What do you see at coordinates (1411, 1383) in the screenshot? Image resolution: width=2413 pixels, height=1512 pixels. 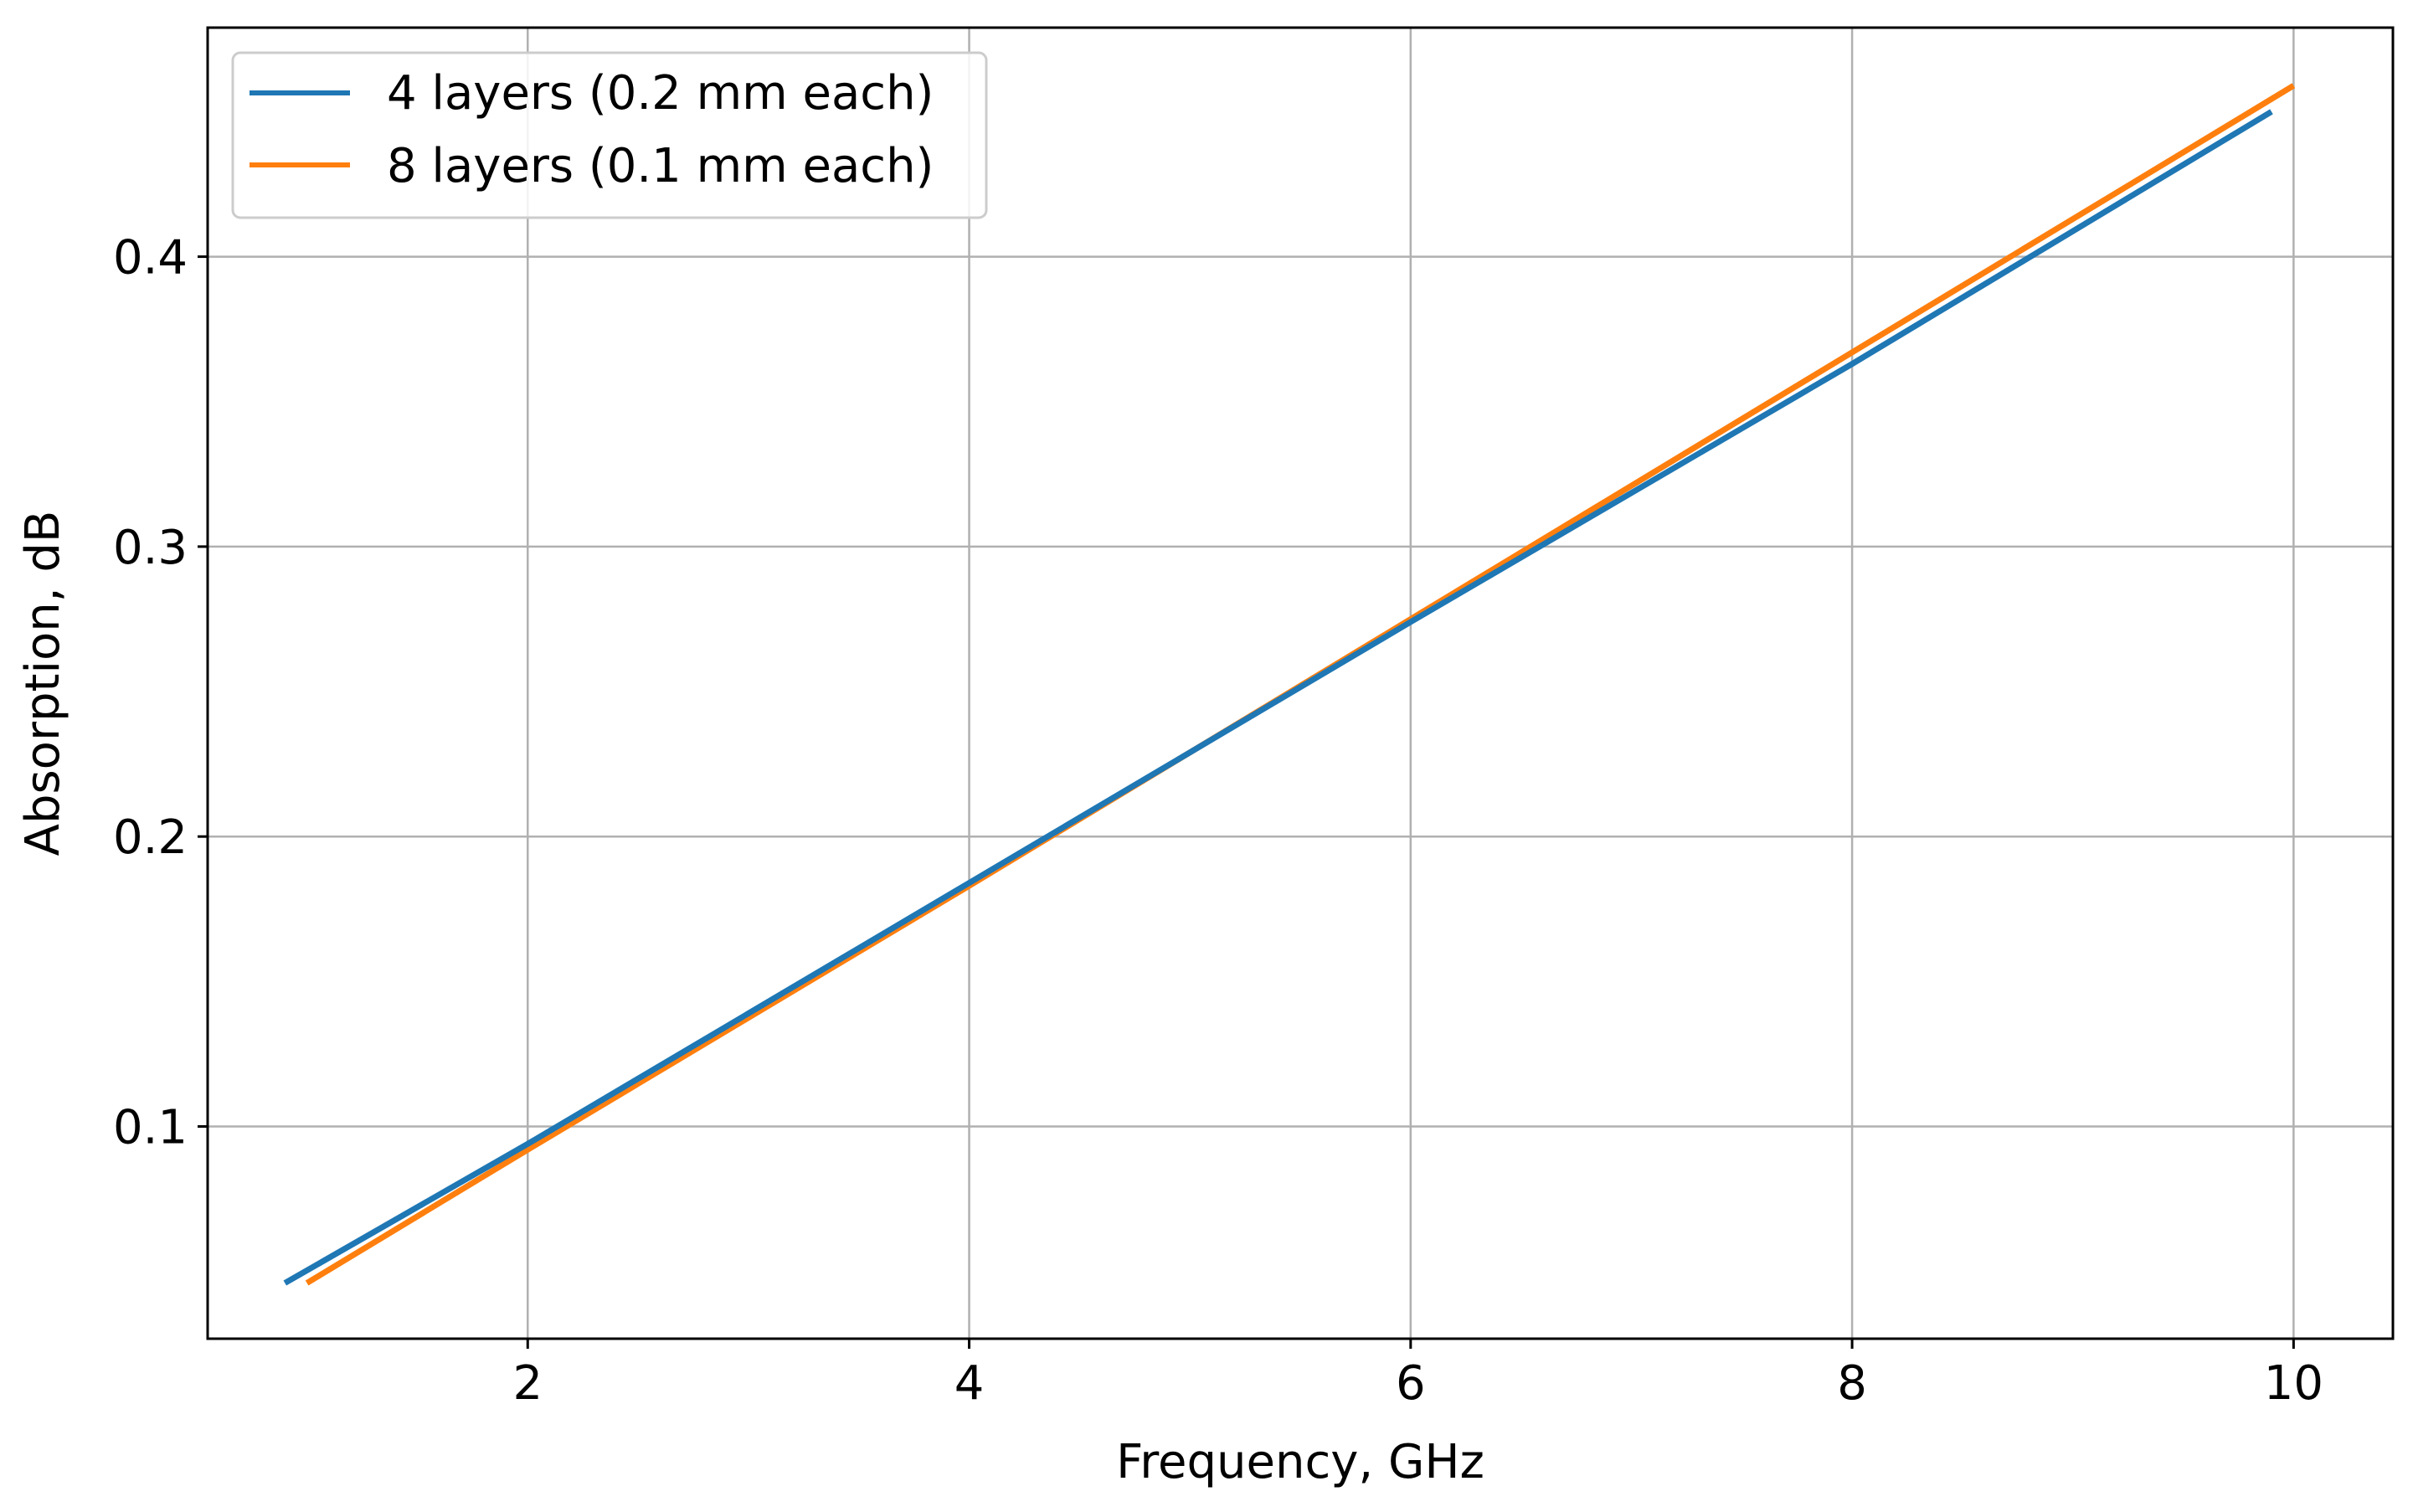 I see `x-tick-label: 6` at bounding box center [1411, 1383].